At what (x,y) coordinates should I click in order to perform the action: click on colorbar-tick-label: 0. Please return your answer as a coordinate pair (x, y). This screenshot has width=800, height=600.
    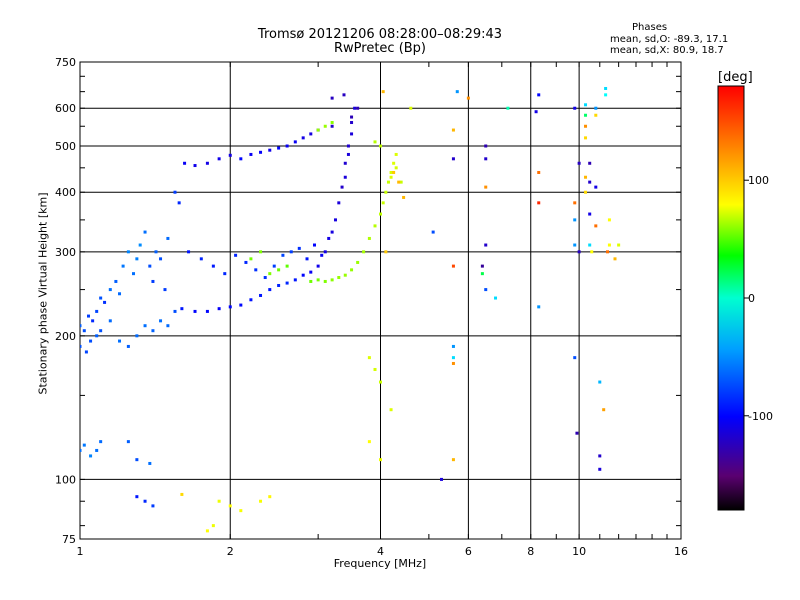
    Looking at the image, I should click on (751, 298).